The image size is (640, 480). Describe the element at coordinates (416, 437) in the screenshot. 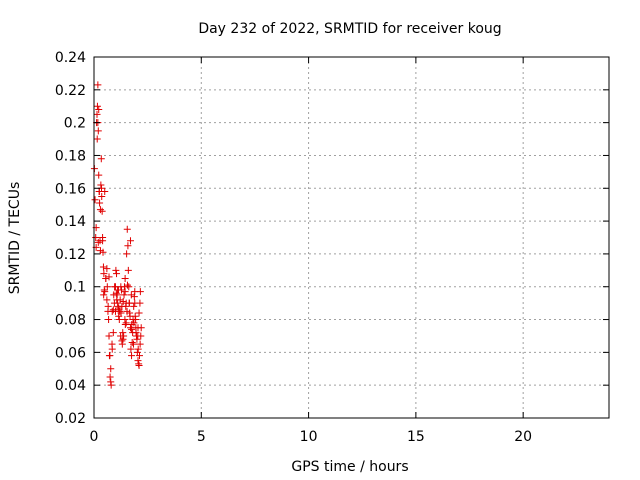

I see `x-tick-label: 15` at that location.